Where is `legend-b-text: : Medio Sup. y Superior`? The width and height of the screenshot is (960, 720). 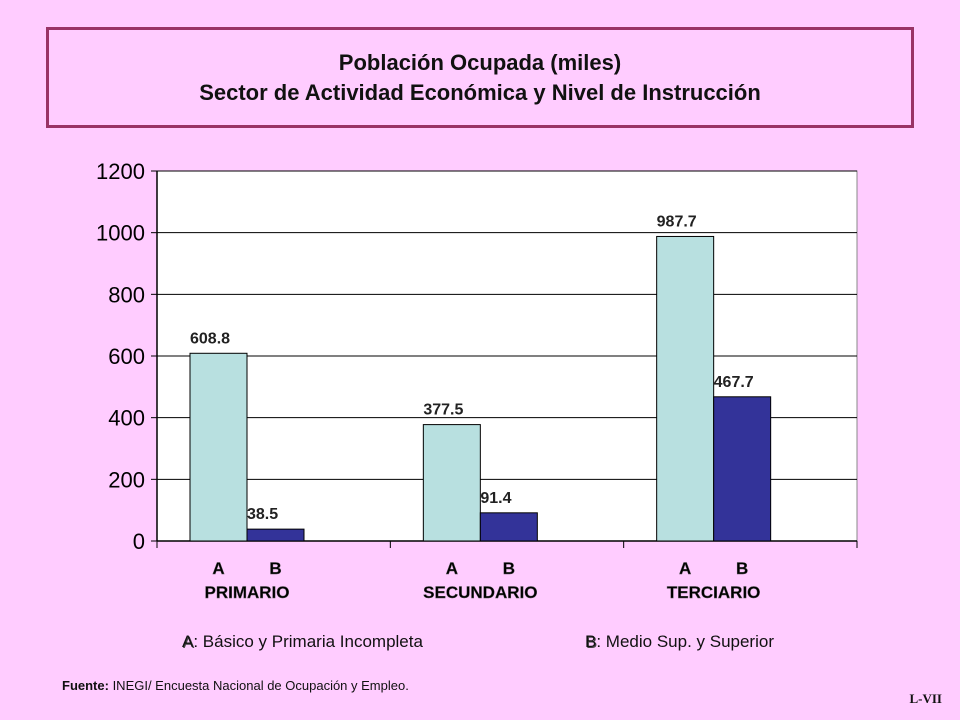 legend-b-text: : Medio Sup. y Superior is located at coordinates (685, 641).